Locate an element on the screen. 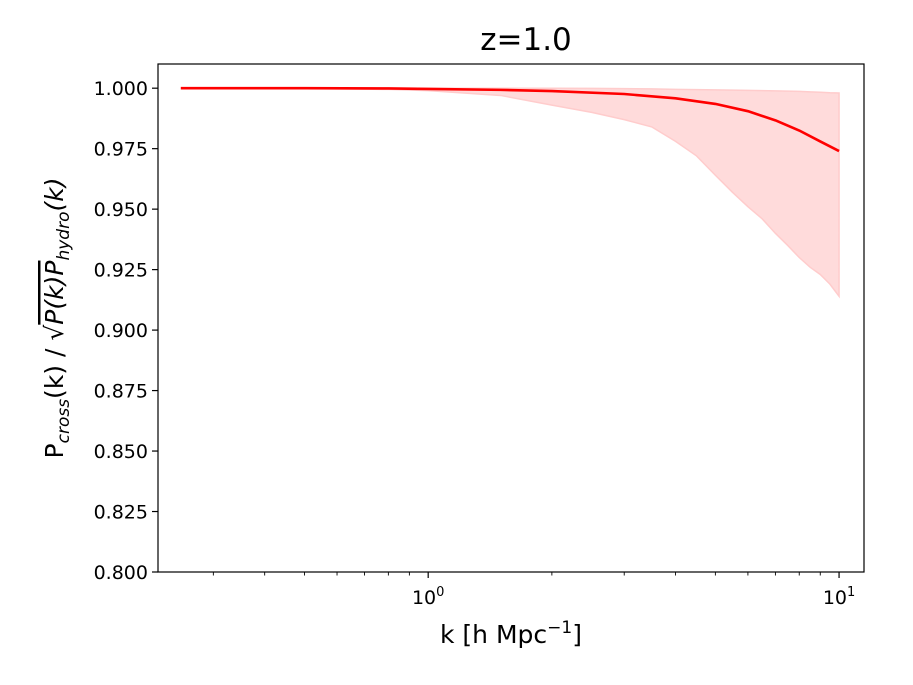  y-tick-label: 0.950 is located at coordinates (121, 210).